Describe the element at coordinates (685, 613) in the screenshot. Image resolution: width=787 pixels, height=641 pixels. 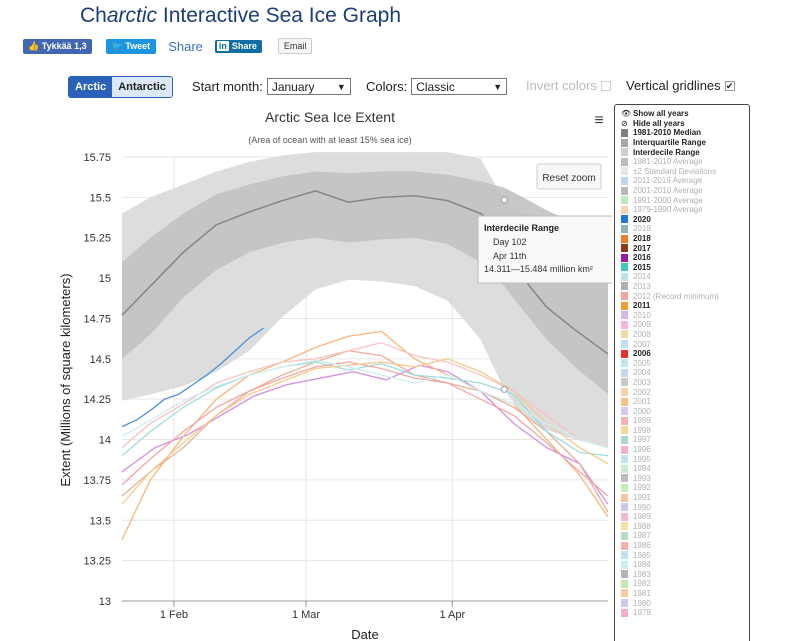
I see `legend-item-1979: 1979` at that location.